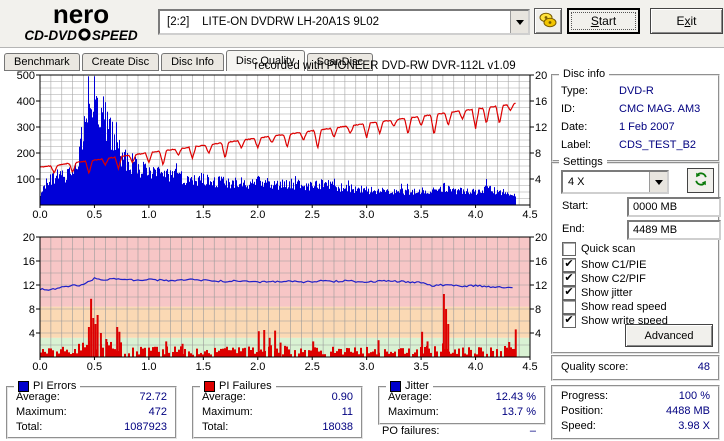 This screenshot has width=724, height=441. Describe the element at coordinates (50, 35) in the screenshot. I see `logo-product-left: CD-DVD` at that location.